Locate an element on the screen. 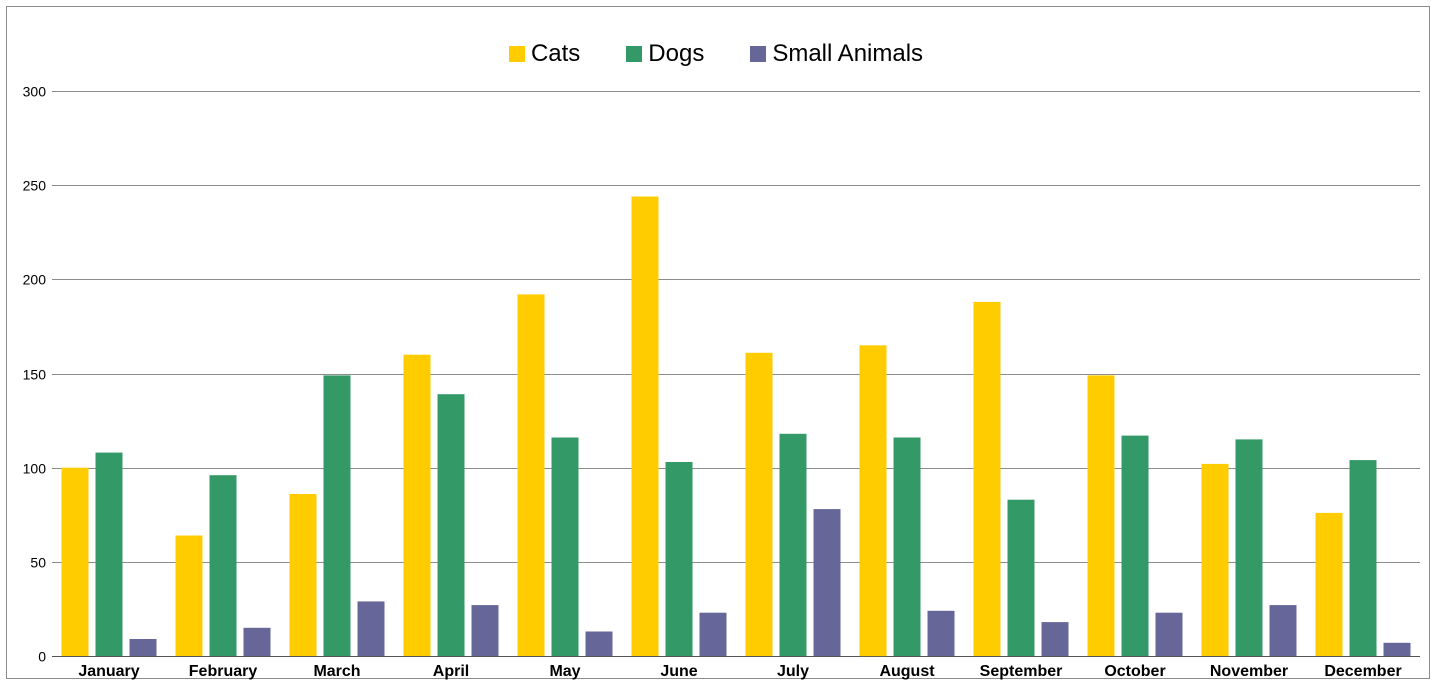  x-tick-label-january: January is located at coordinates (108, 671).